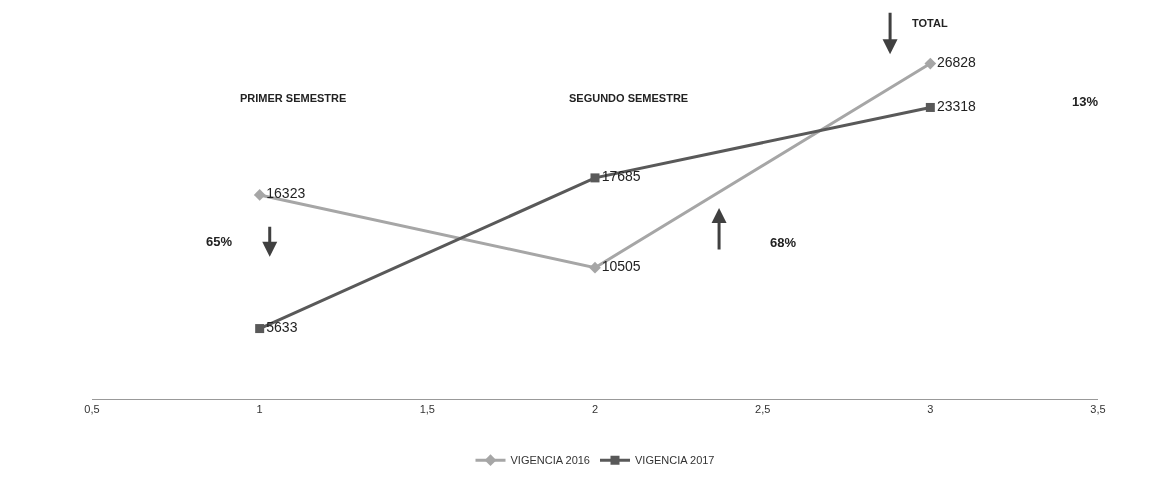 This screenshot has height=487, width=1158. I want to click on data-label: 10505, so click(621, 266).